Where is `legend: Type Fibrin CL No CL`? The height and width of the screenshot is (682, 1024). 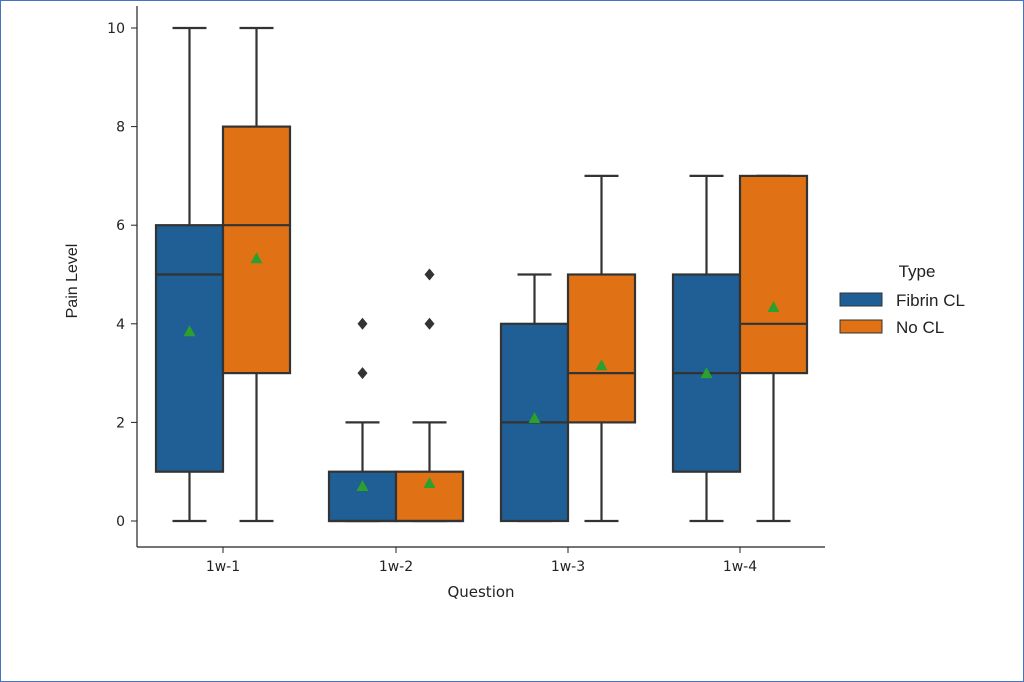 legend: Type Fibrin CL No CL is located at coordinates (902, 299).